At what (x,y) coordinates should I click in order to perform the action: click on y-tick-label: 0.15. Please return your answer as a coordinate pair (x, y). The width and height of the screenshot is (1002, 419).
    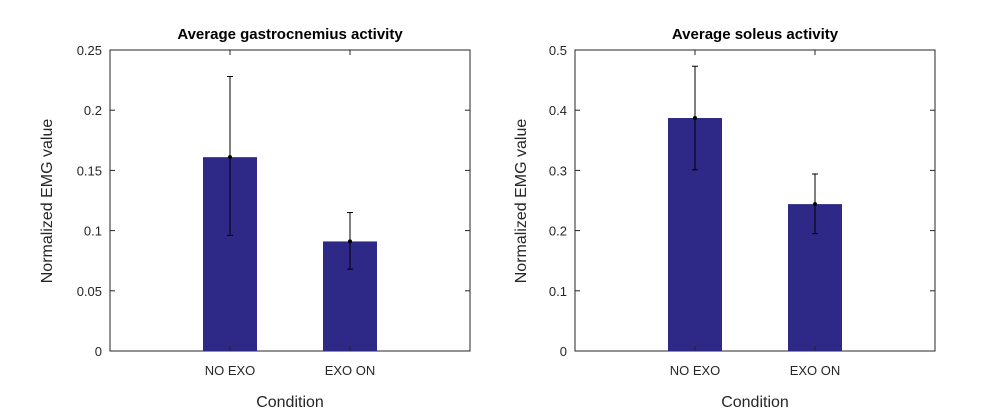
    Looking at the image, I should click on (89, 170).